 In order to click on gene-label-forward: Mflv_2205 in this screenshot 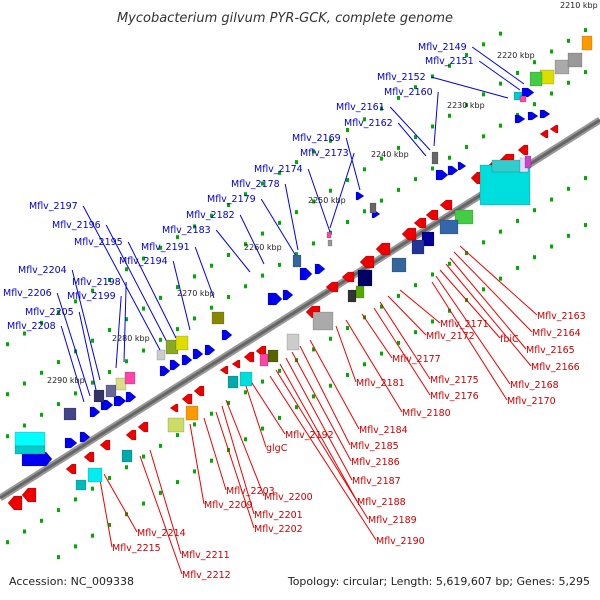, I will do `click(49, 312)`.